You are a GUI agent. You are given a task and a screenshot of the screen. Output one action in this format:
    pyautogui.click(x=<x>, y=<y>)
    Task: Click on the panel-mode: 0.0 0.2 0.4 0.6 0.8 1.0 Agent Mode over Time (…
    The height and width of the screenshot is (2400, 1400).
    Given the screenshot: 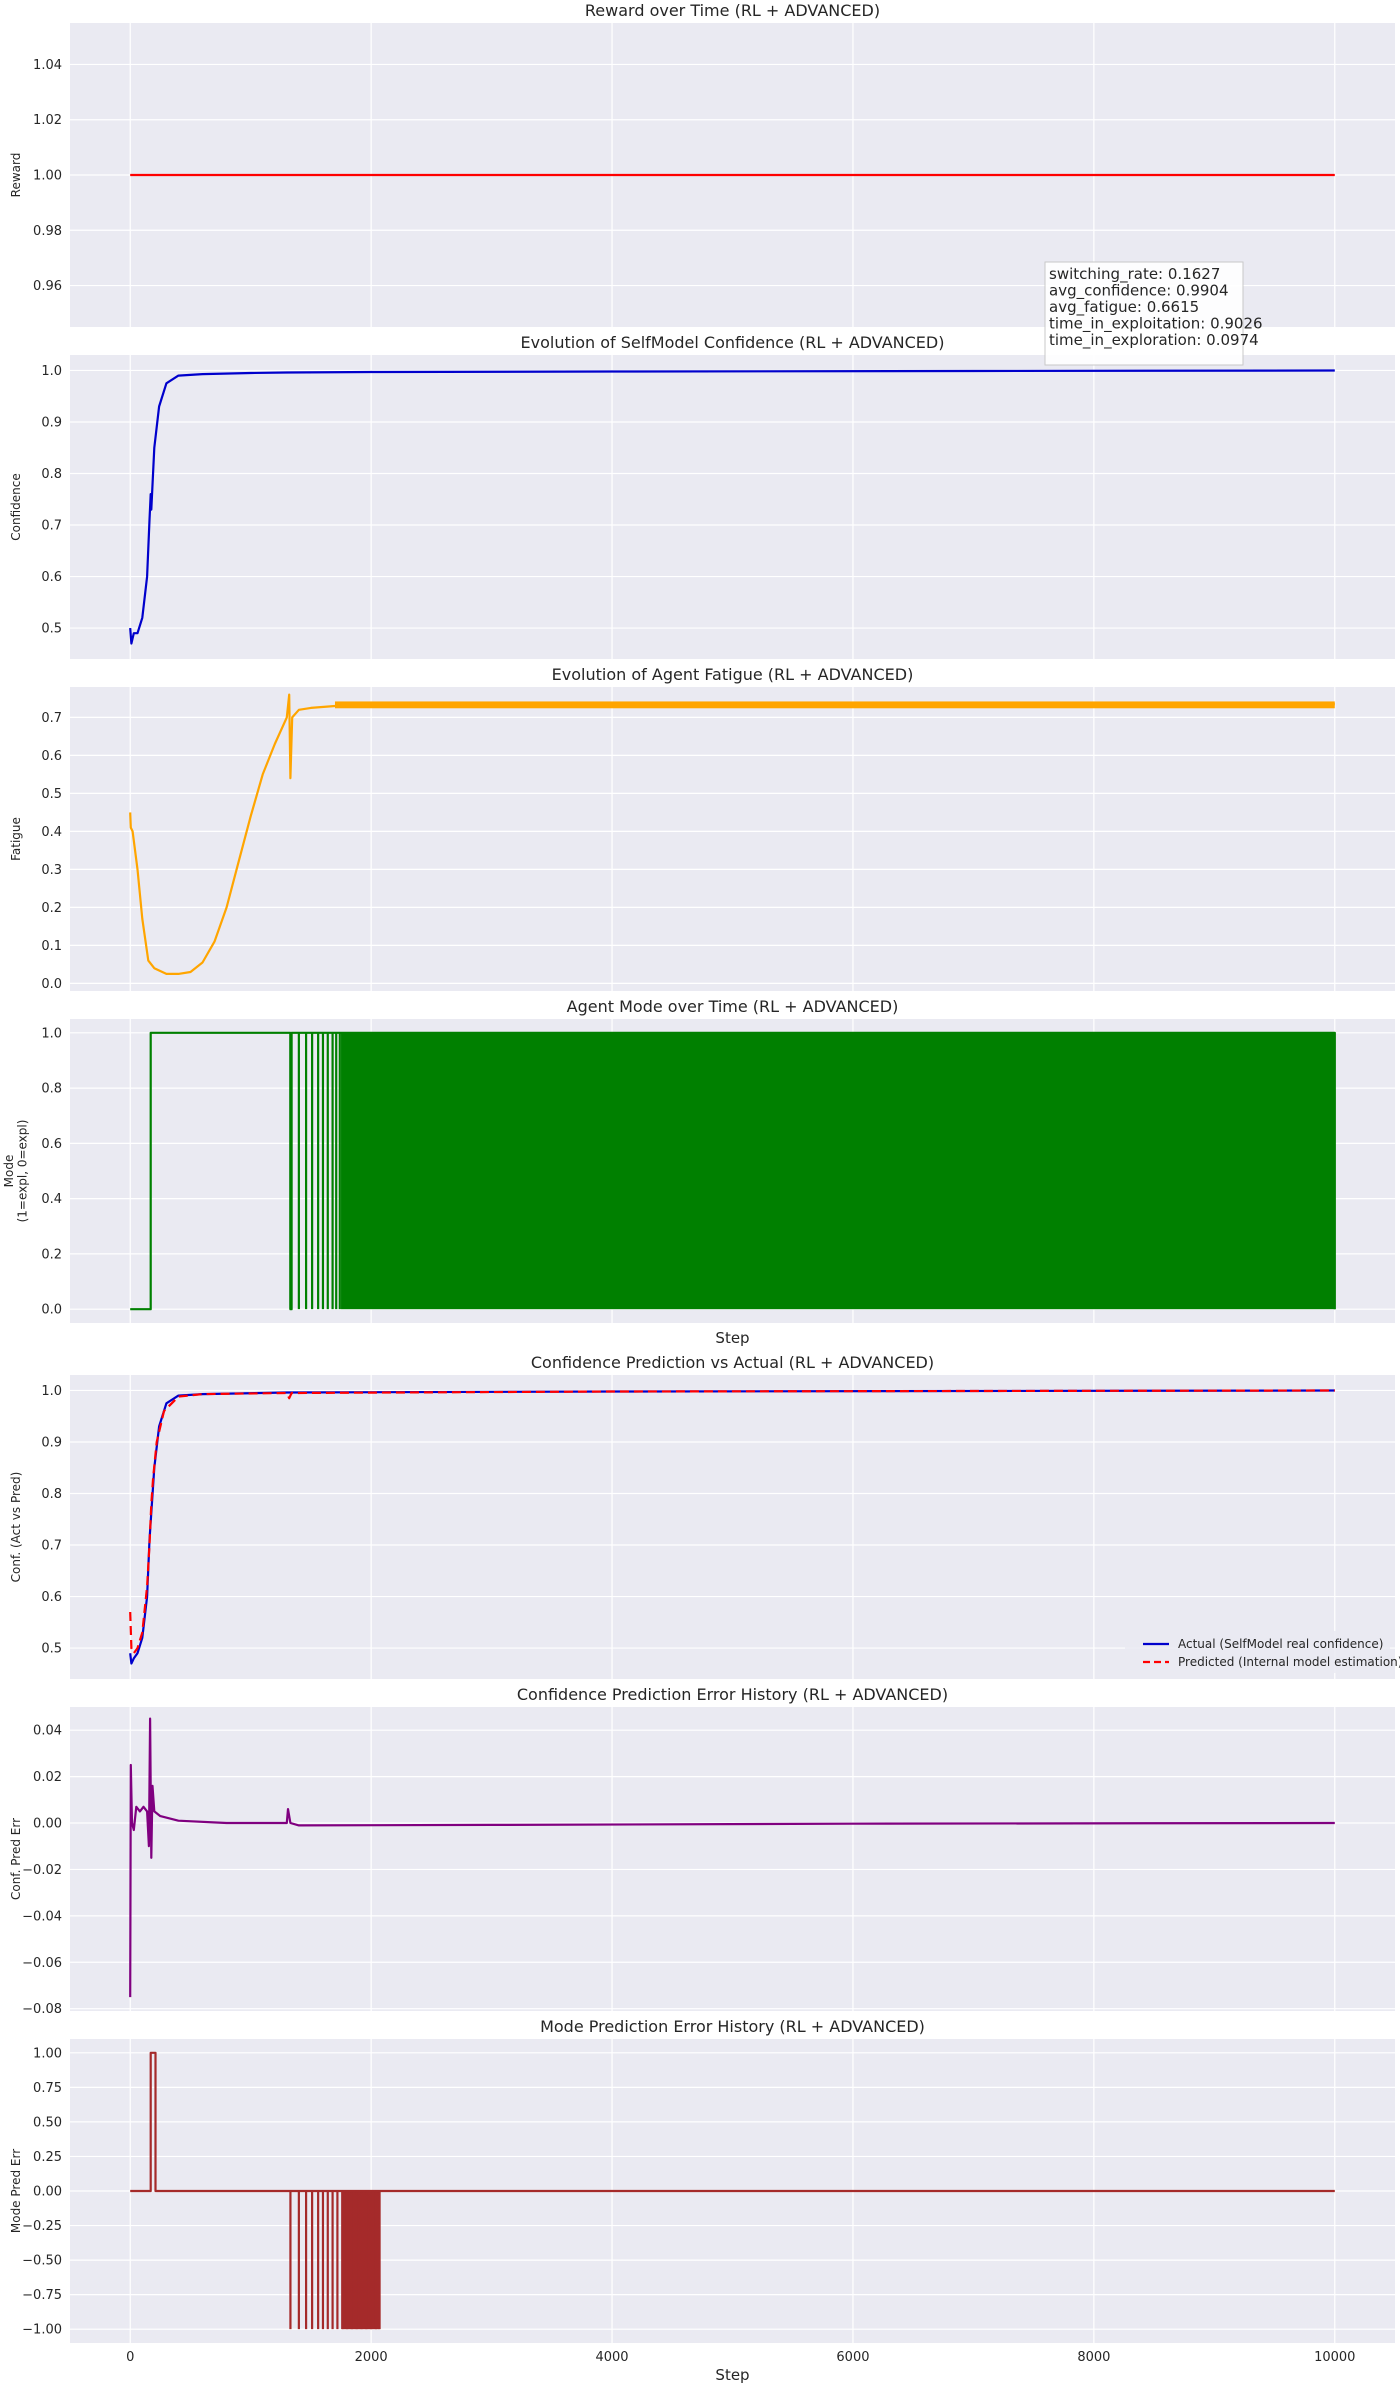 What is the action you would take?
    pyautogui.click(x=698, y=1172)
    